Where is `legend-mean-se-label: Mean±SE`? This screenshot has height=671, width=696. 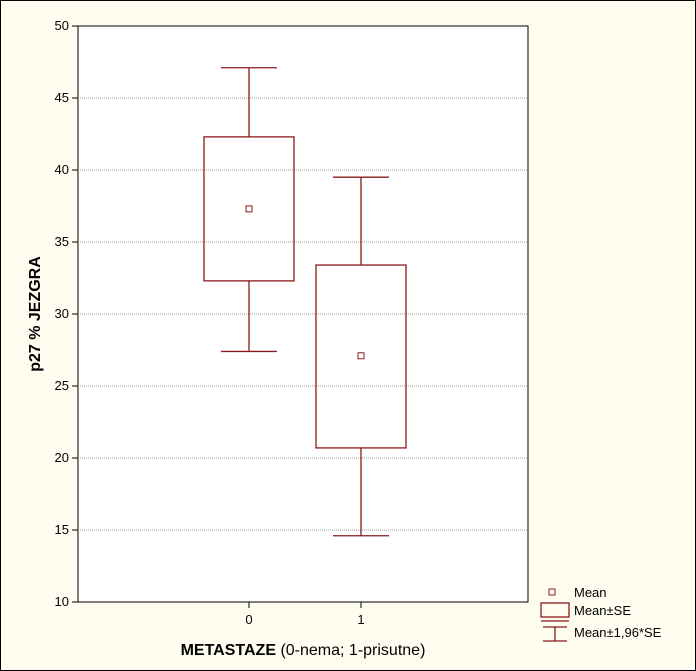
legend-mean-se-label: Mean±SE is located at coordinates (602, 610).